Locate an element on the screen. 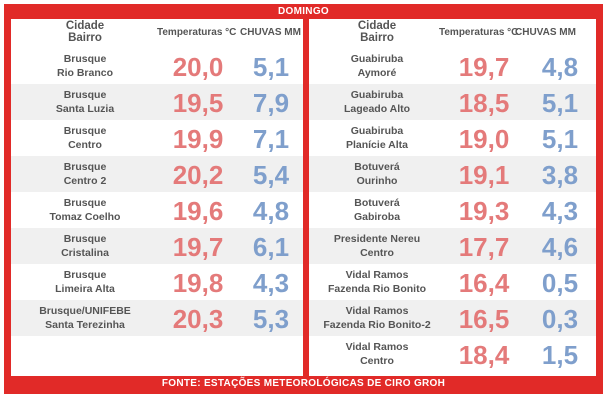 This screenshot has width=609, height=400. table-row: Guabiruba Lageado Alto 18,5 5,1 is located at coordinates (452, 102).